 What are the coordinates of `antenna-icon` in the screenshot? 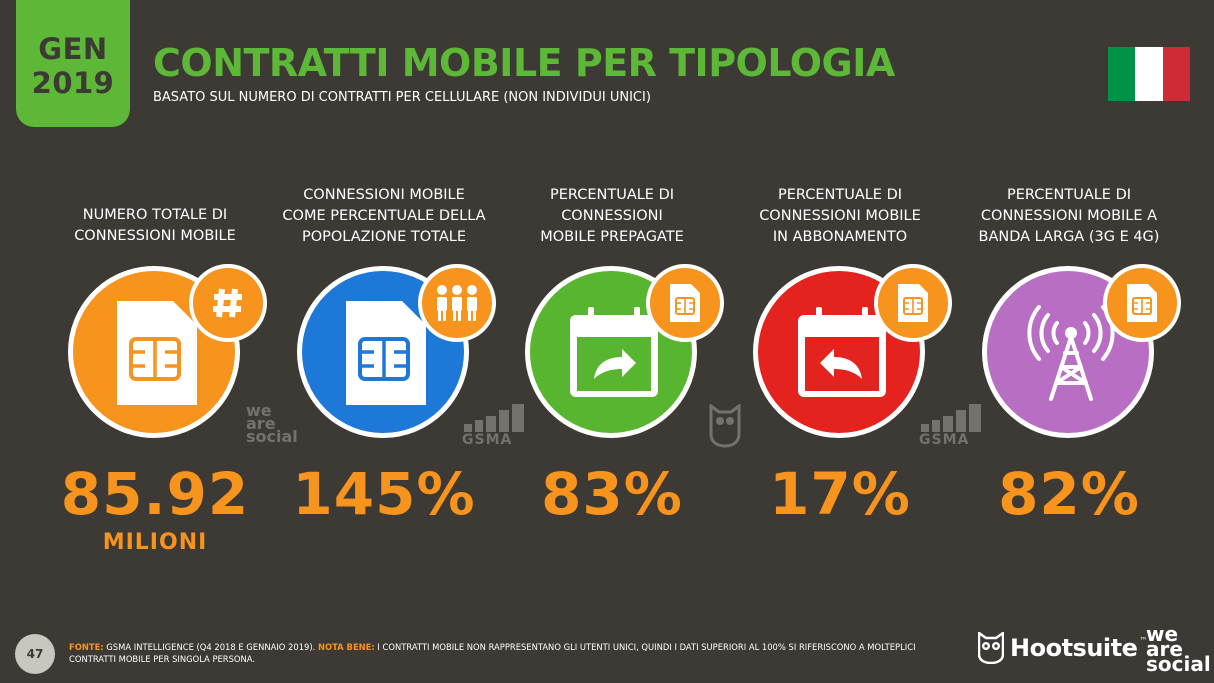 It's located at (1071, 353).